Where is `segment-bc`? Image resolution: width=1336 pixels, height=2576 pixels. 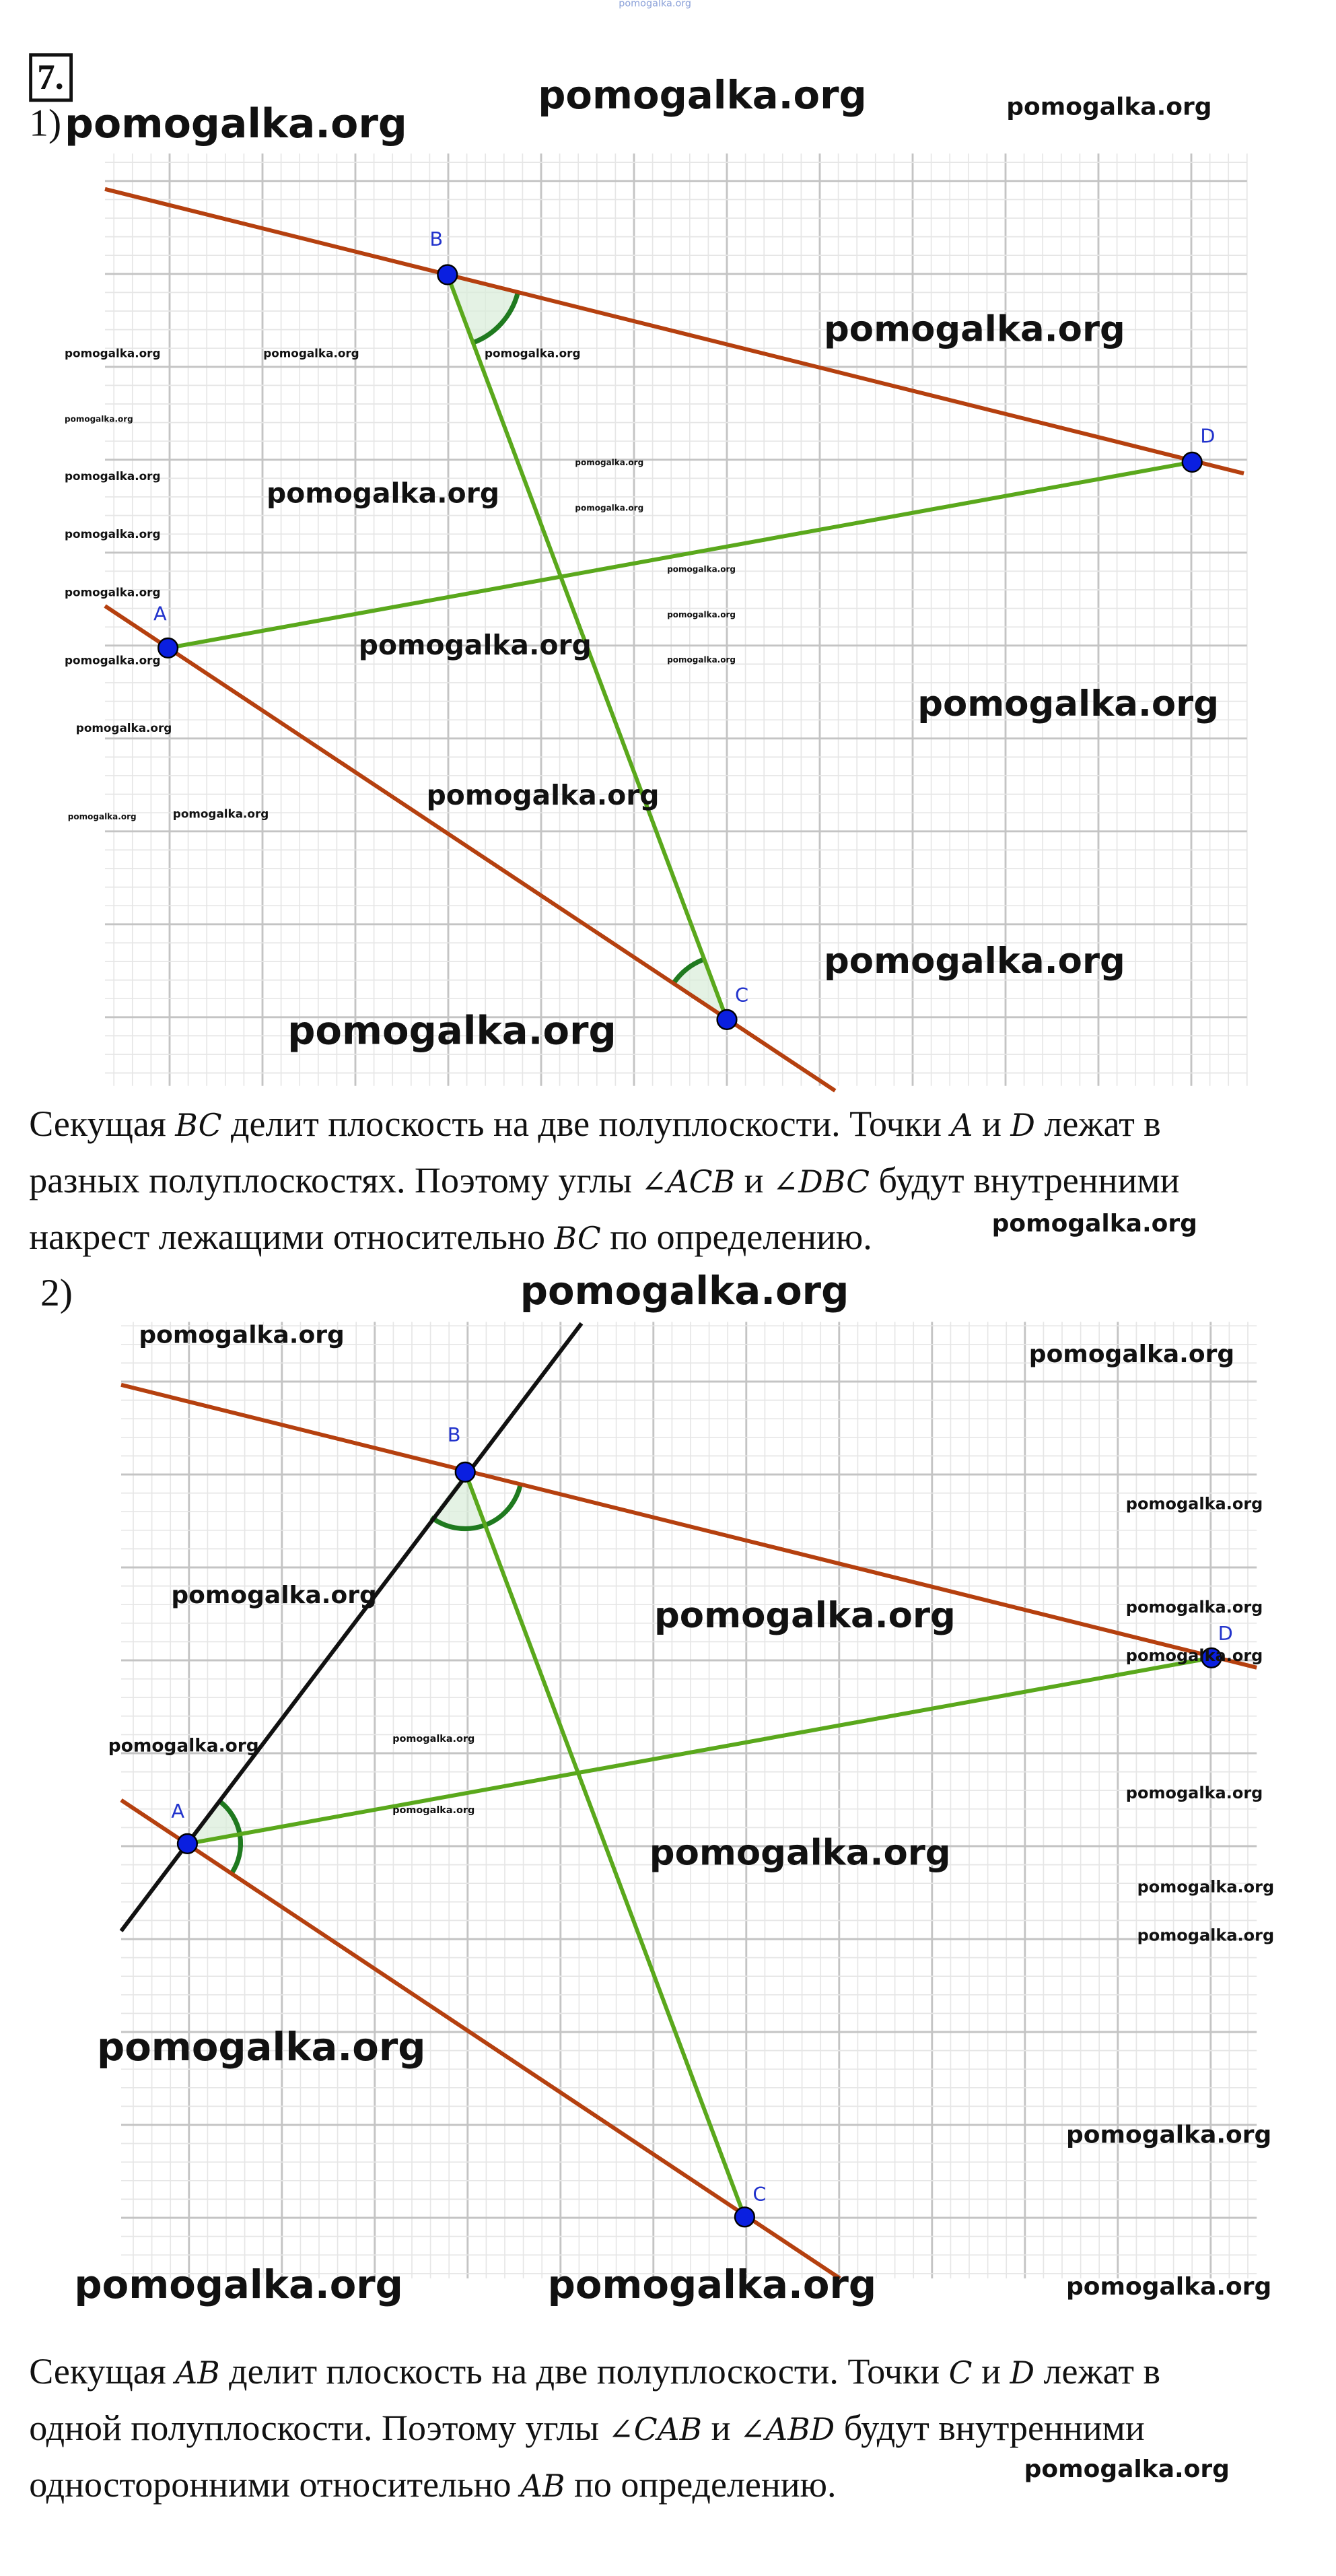 segment-bc is located at coordinates (587, 647).